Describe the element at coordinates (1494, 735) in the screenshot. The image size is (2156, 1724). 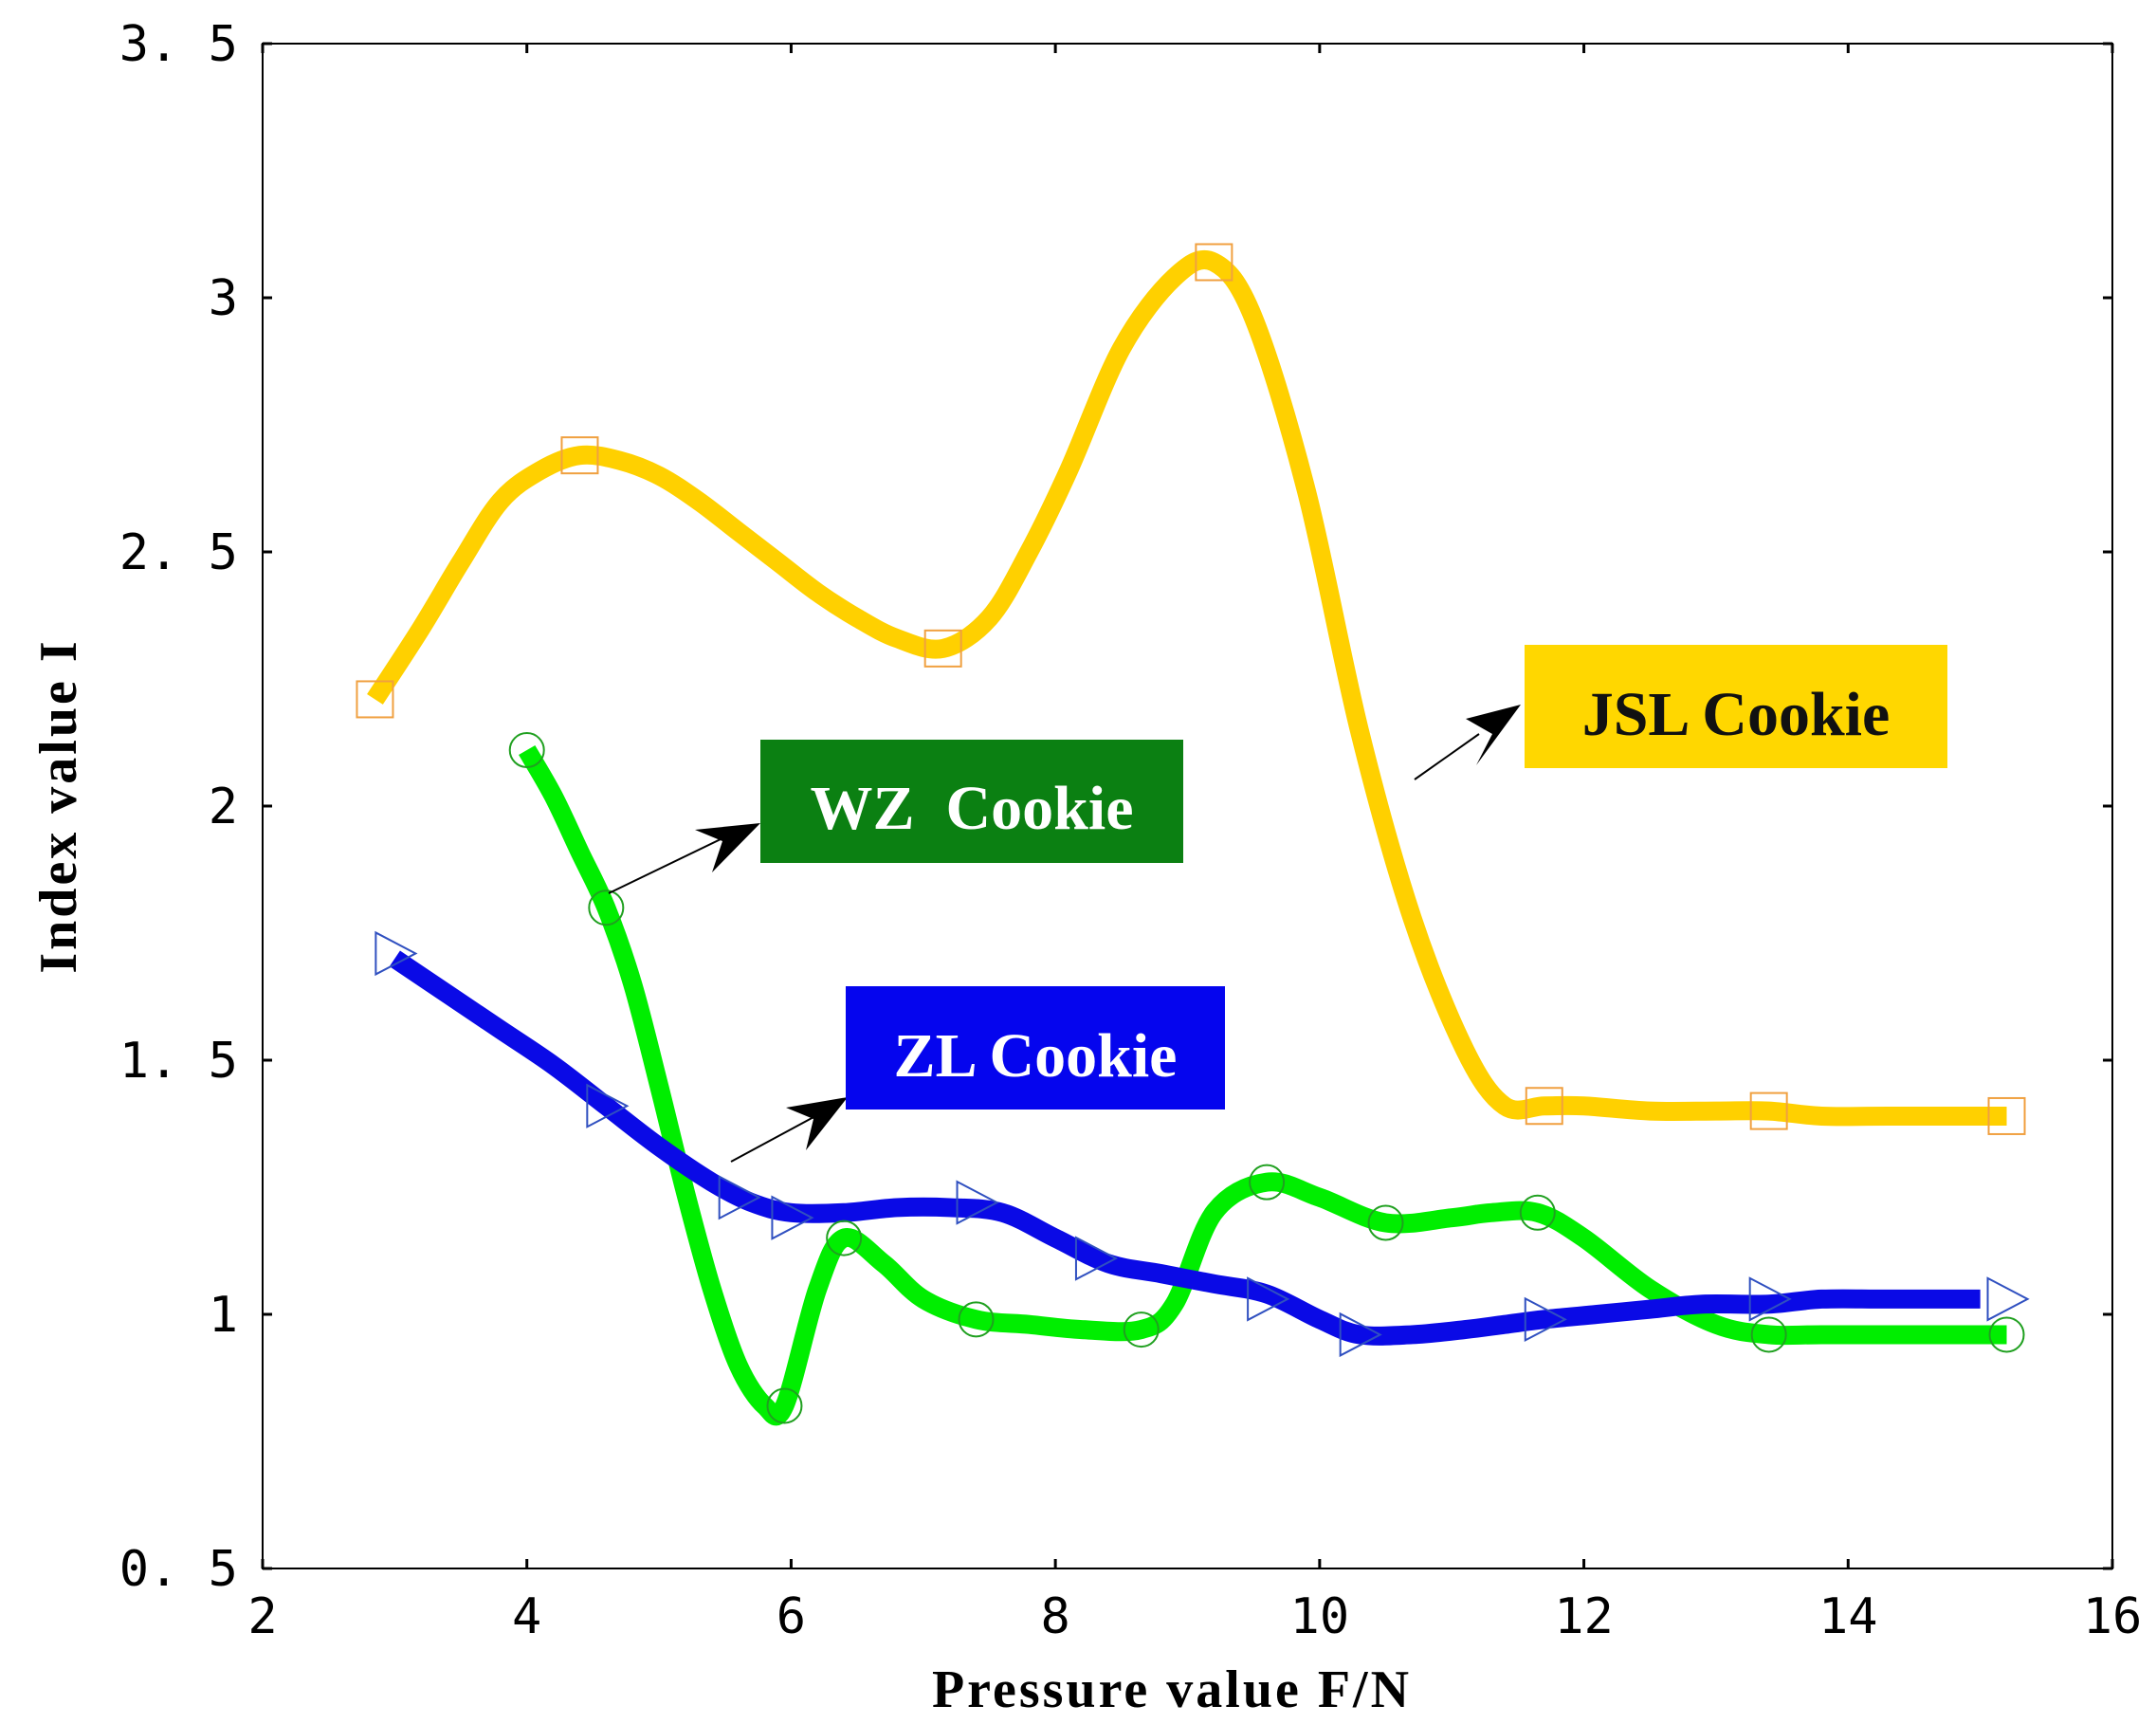
I see `jsl-cookie-arrowhead` at that location.